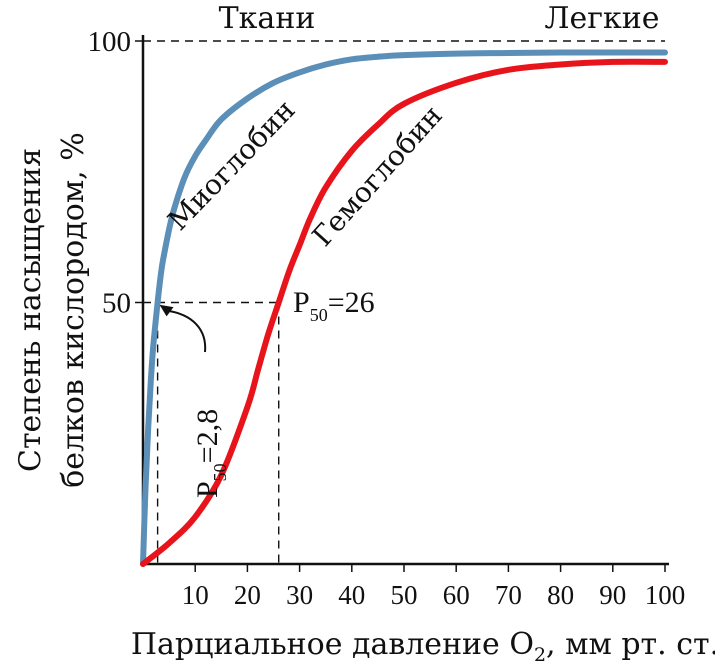 The width and height of the screenshot is (715, 671). I want to click on x-axis-label-tail: , мм рт. ст., so click(630, 644).